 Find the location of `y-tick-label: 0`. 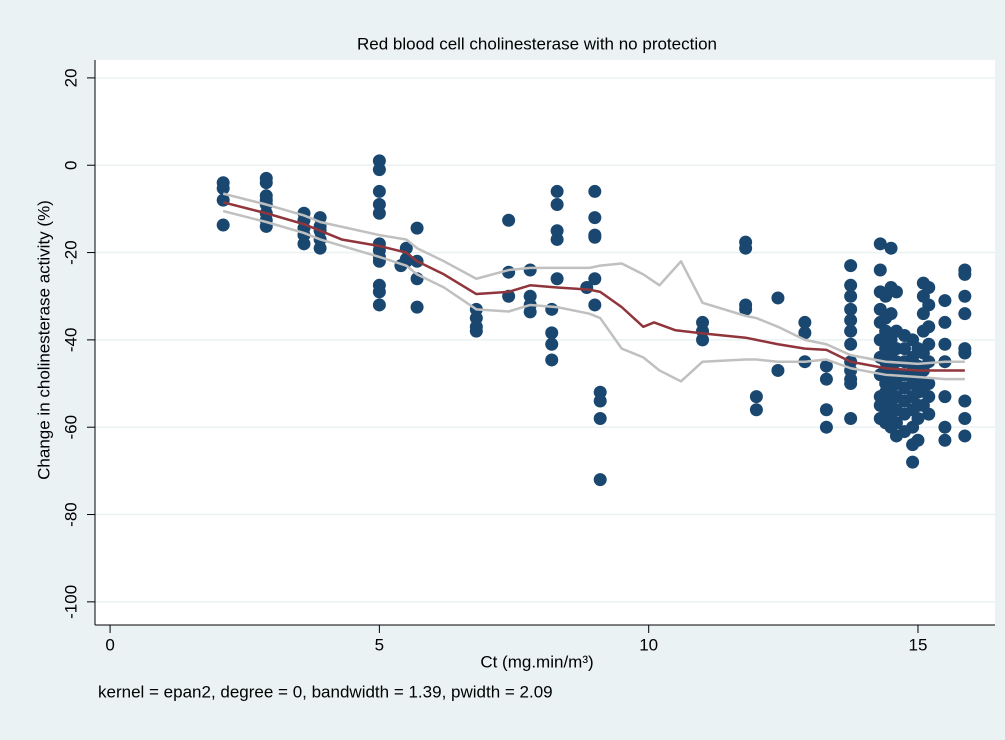

y-tick-label: 0 is located at coordinates (70, 164).